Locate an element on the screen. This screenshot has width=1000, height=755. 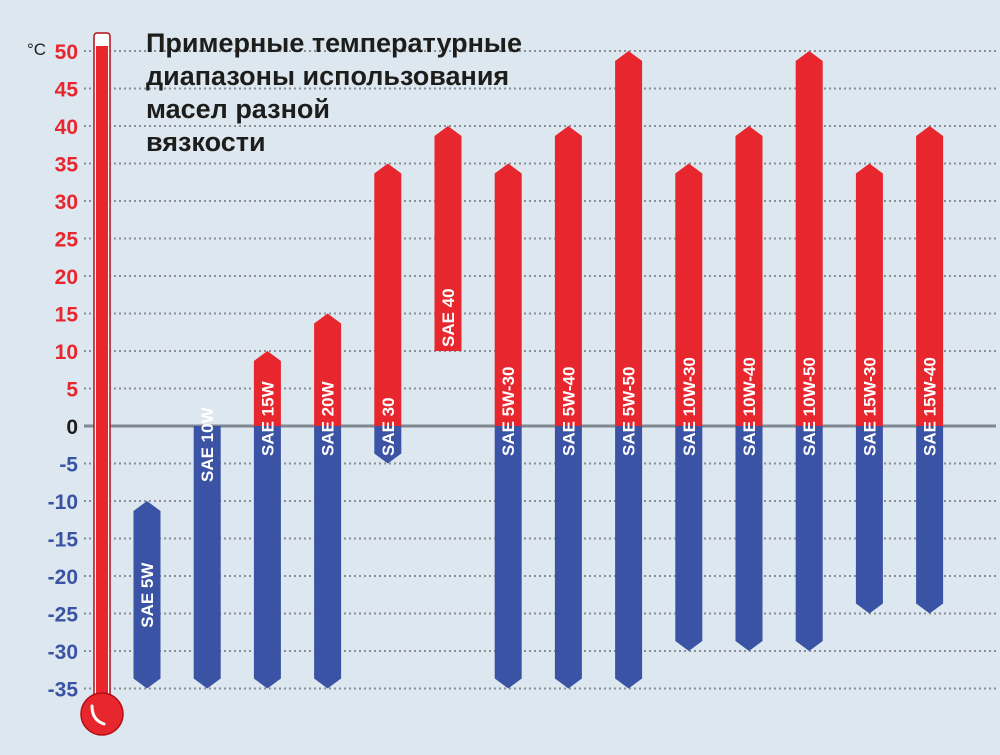
range-bar: SAE 40 is located at coordinates (448, 238).